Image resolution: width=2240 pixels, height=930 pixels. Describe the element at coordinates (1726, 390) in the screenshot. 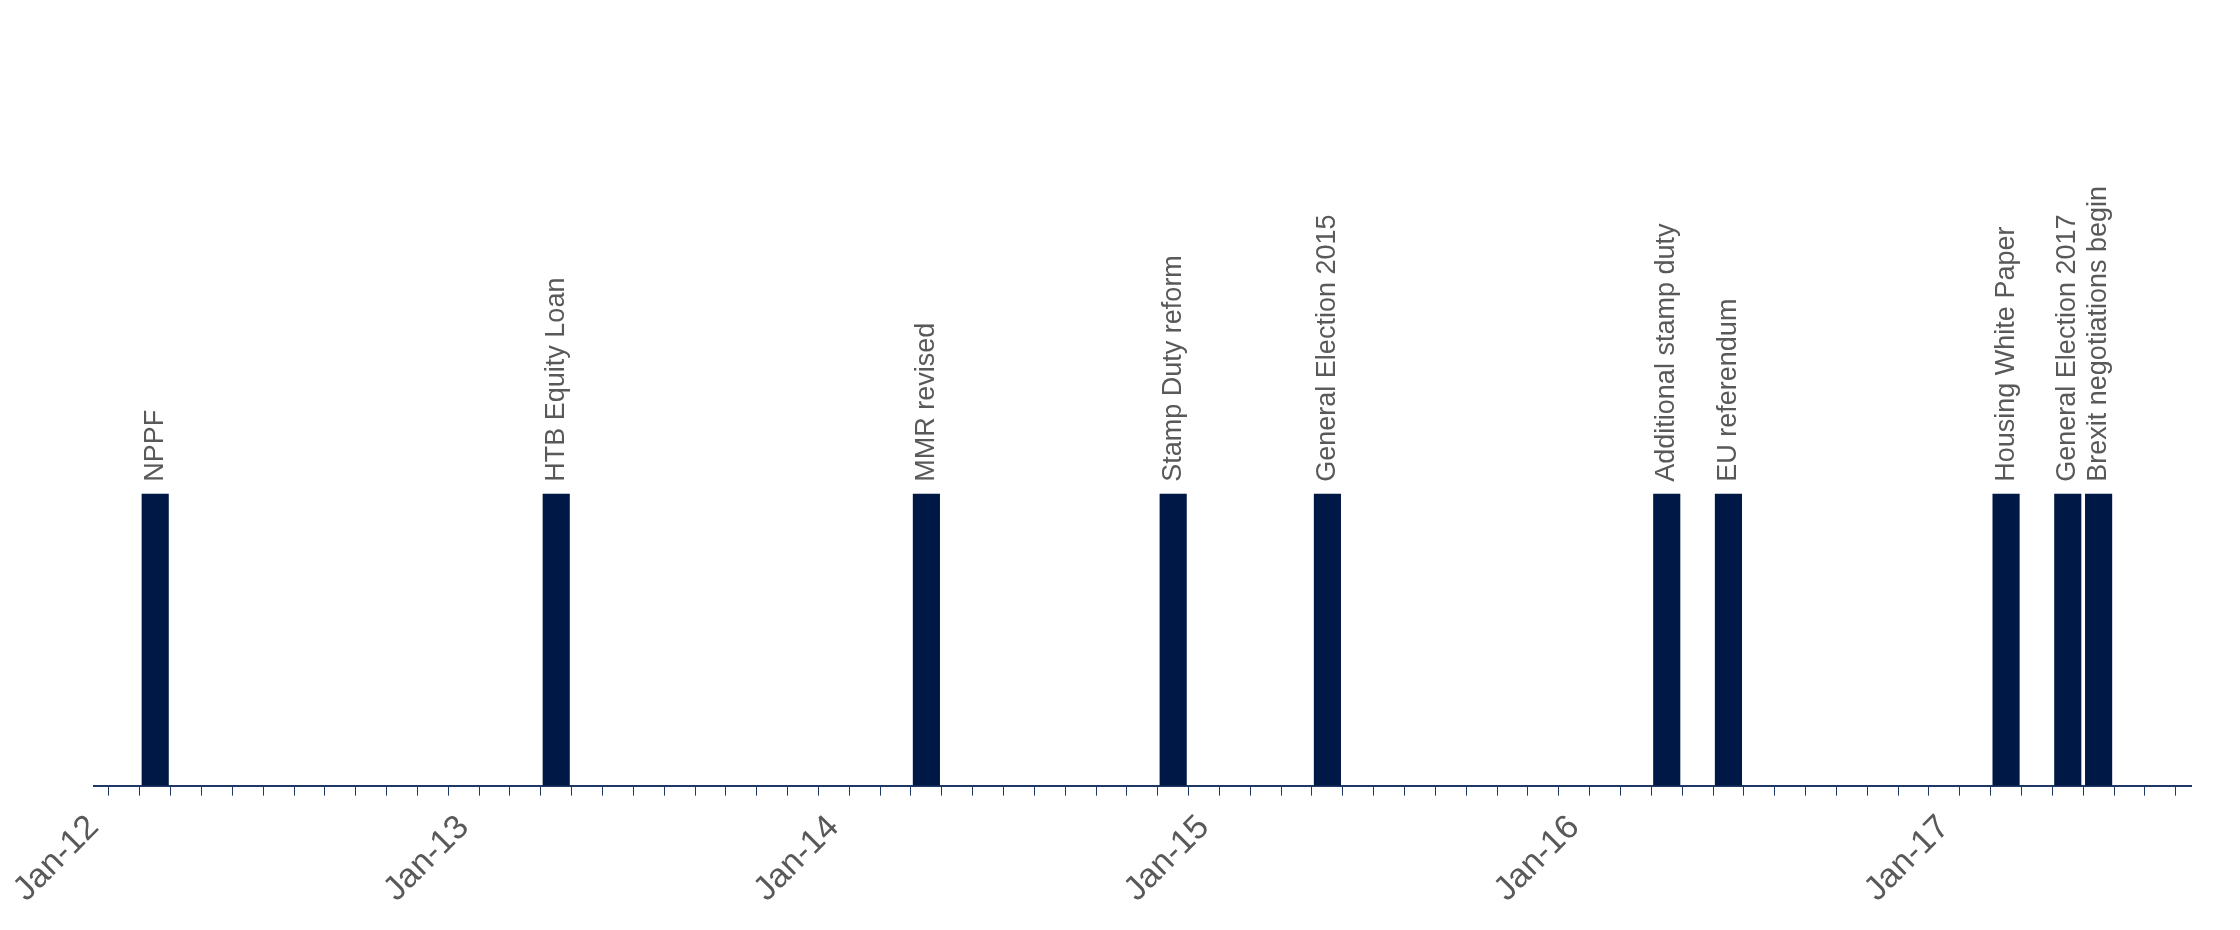

I see `text: EU referendum` at that location.